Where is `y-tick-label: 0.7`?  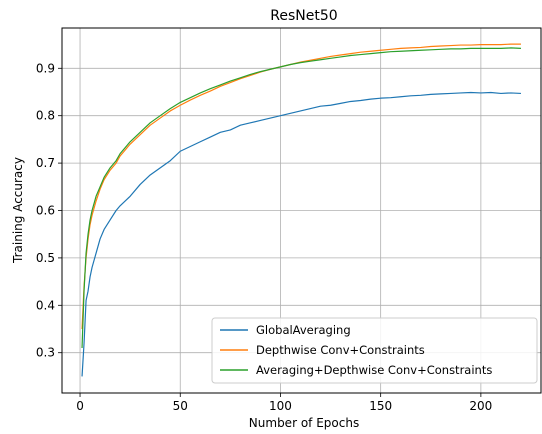
y-tick-label: 0.7 is located at coordinates (45, 163).